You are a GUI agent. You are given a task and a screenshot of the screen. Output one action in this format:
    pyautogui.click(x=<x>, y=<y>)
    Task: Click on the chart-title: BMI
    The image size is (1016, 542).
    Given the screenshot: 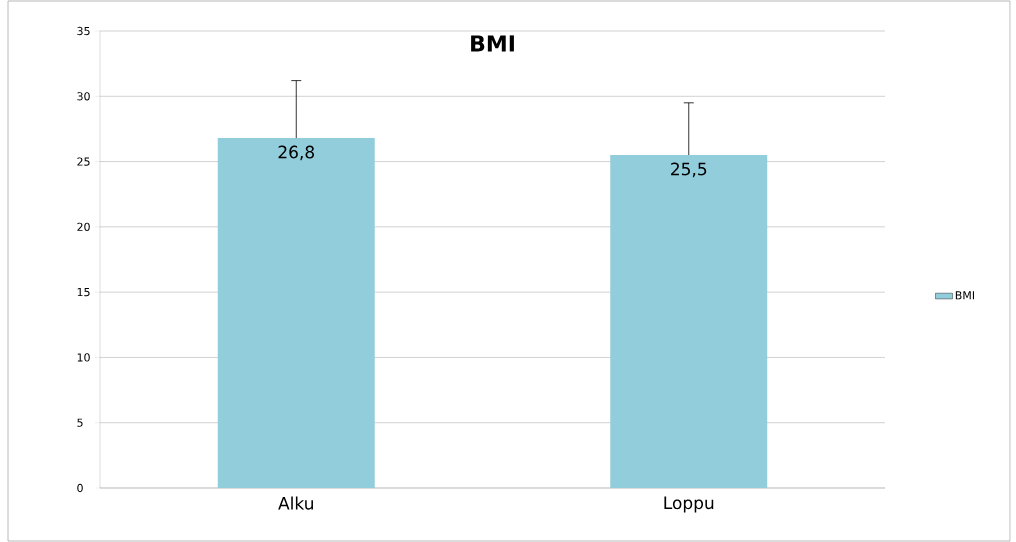 What is the action you would take?
    pyautogui.click(x=492, y=43)
    